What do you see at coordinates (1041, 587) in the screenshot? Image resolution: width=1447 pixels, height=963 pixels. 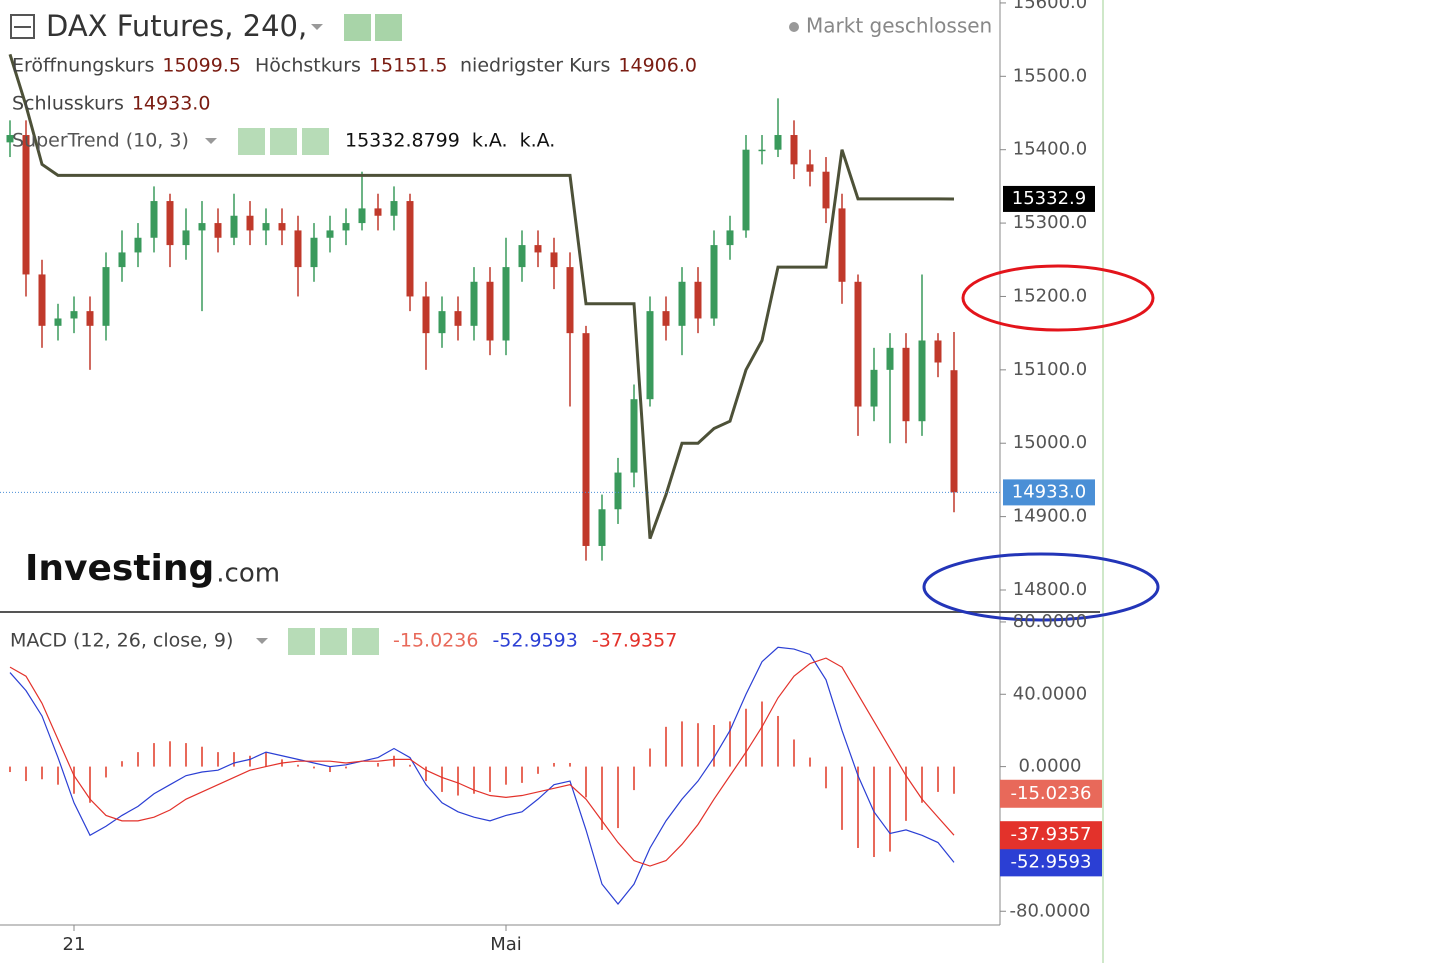 I see `annotation-ellipse` at bounding box center [1041, 587].